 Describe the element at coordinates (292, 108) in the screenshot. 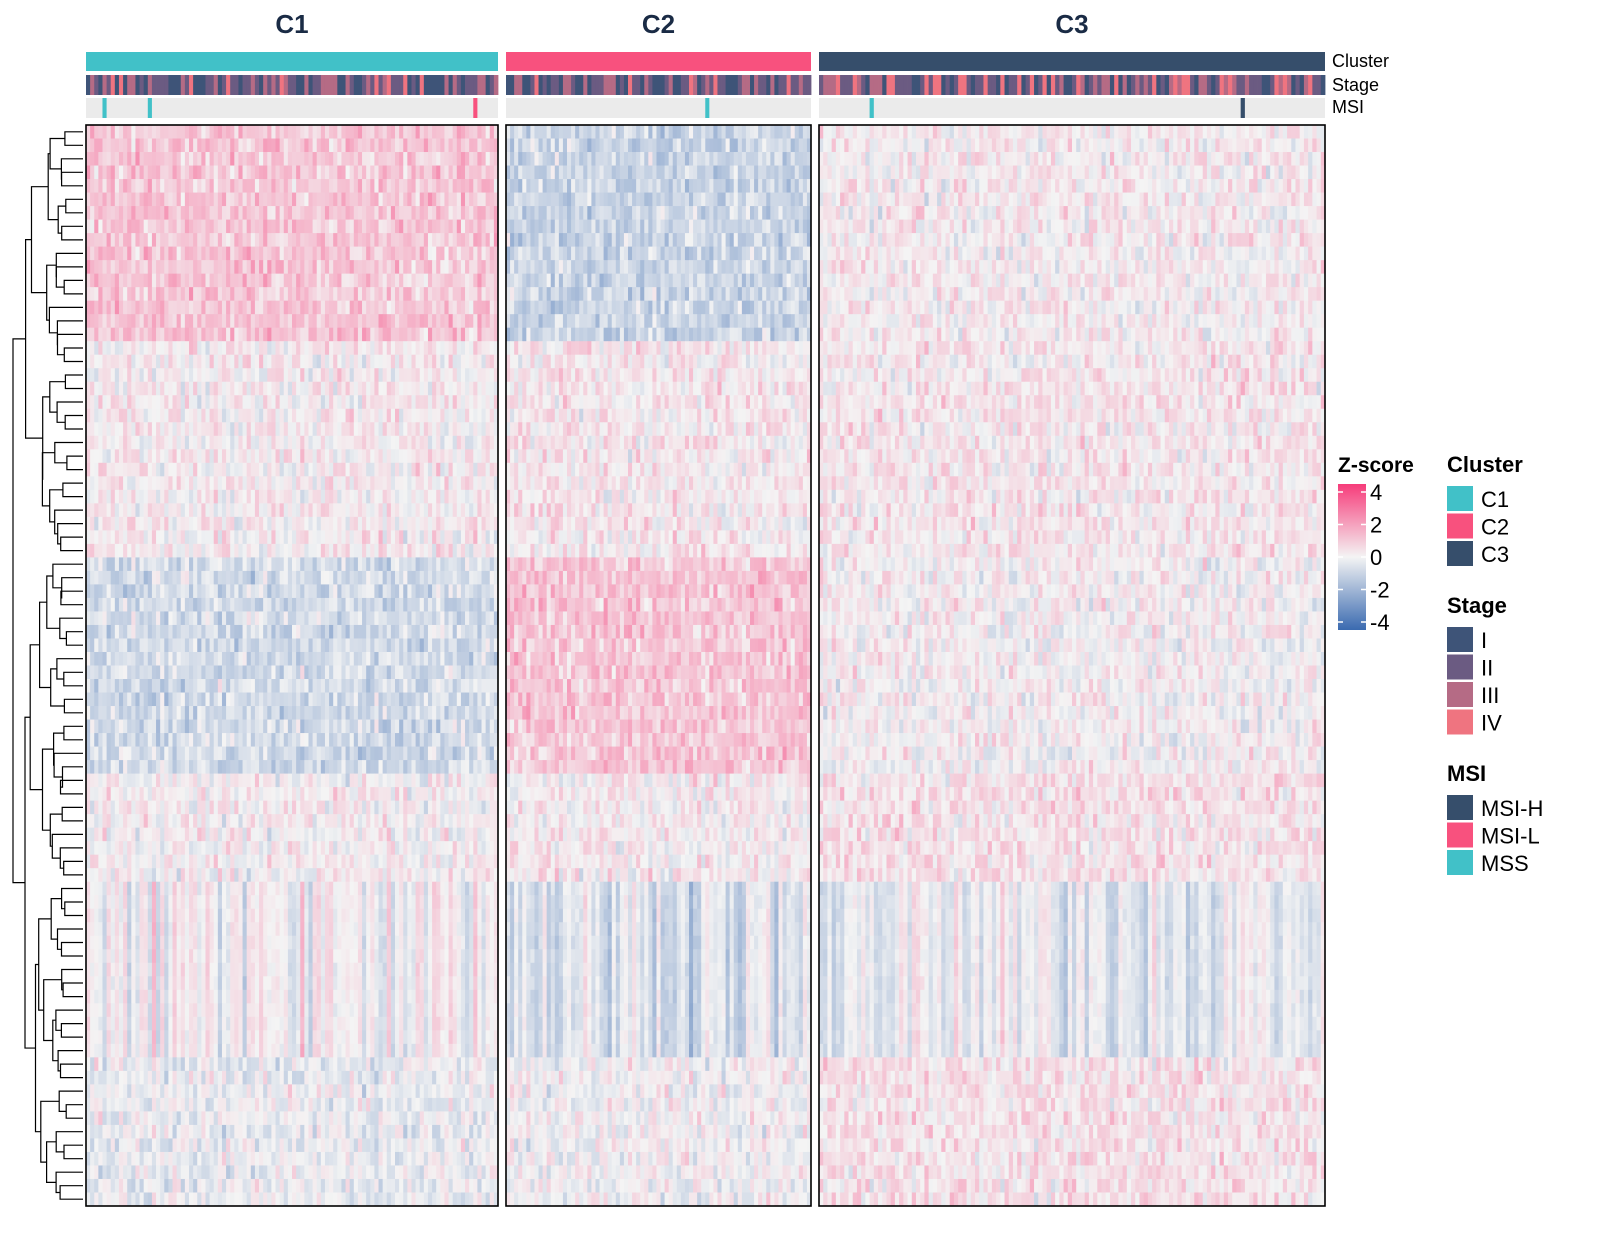

I see `msi-annotation-track` at that location.